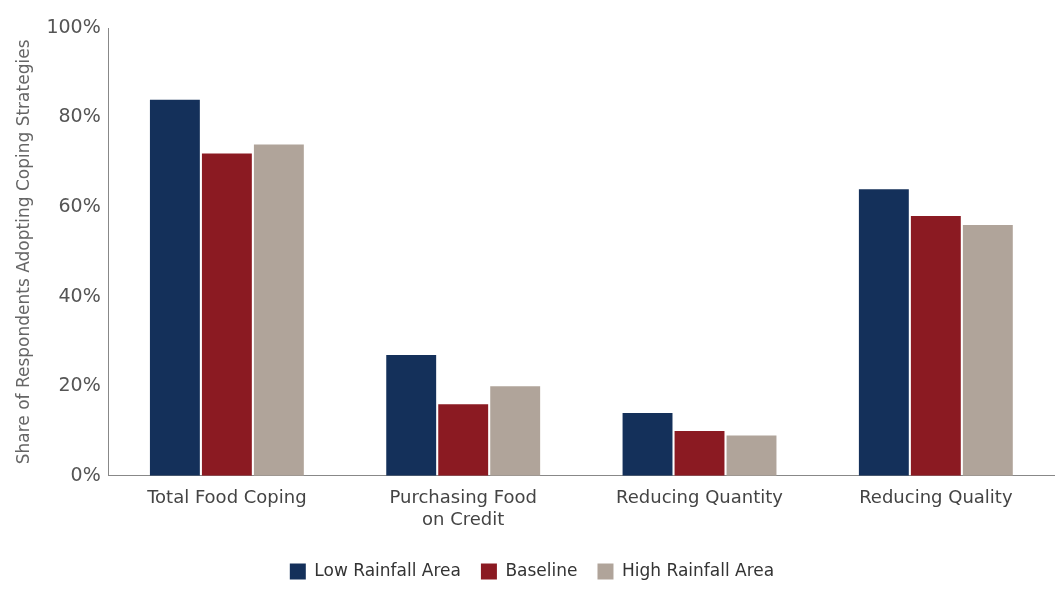 This screenshot has width=1064, height=594. Describe the element at coordinates (79, 115) in the screenshot. I see `y-tick-label: 80%` at that location.